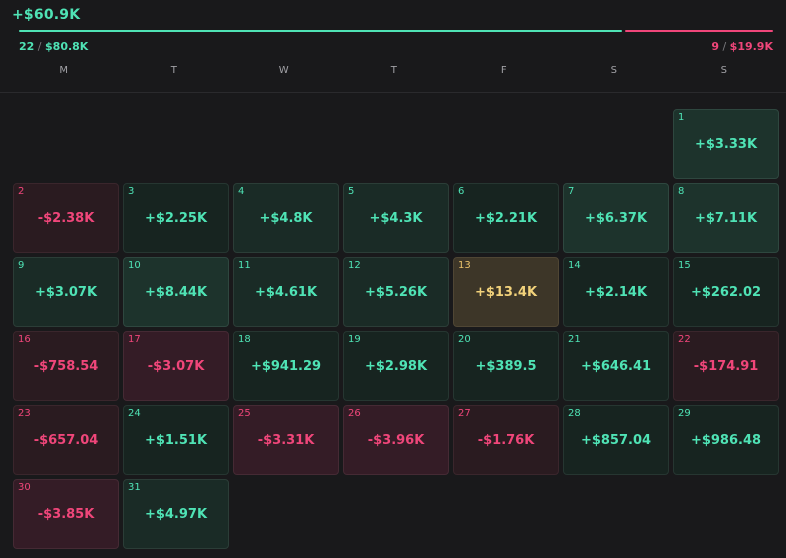  I want to click on winning-days-count: 22, so click(27, 46).